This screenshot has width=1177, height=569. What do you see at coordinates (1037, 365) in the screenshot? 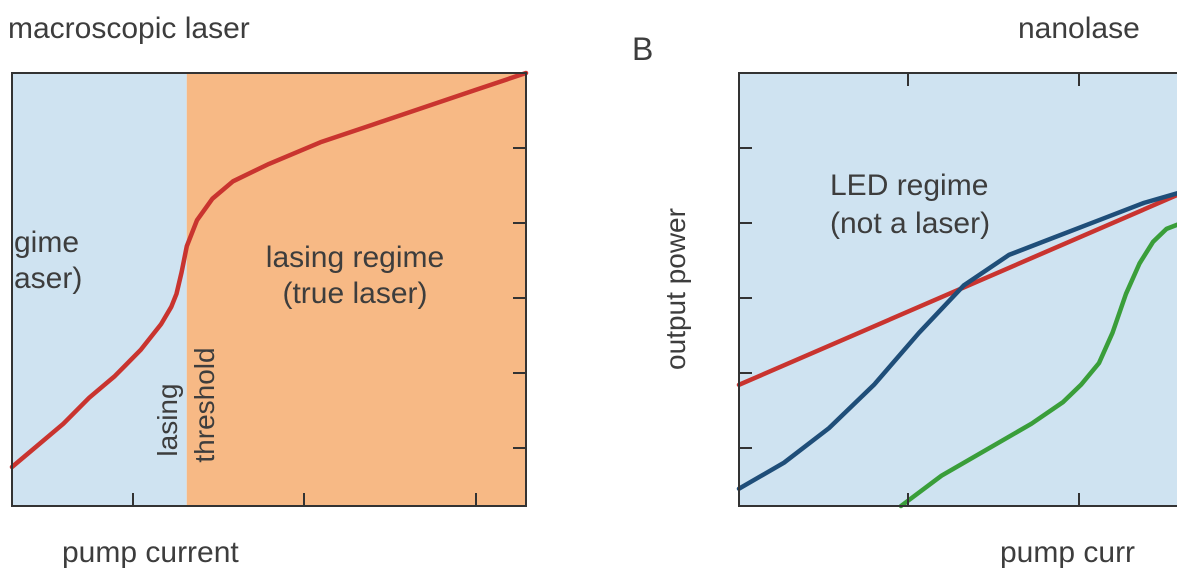
I see `panel-b-series-2-line` at bounding box center [1037, 365].